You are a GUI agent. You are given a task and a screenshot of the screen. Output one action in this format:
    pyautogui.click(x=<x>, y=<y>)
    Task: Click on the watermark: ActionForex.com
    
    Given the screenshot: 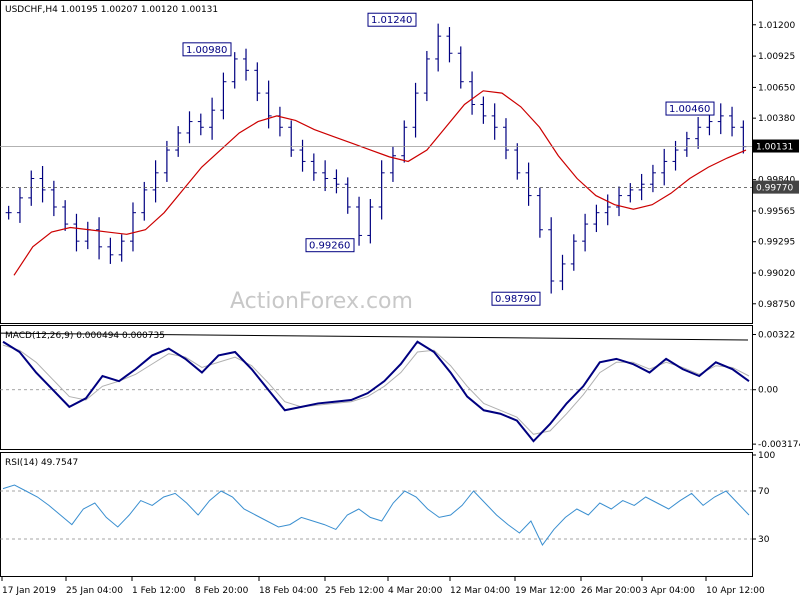 What is the action you would take?
    pyautogui.click(x=321, y=301)
    